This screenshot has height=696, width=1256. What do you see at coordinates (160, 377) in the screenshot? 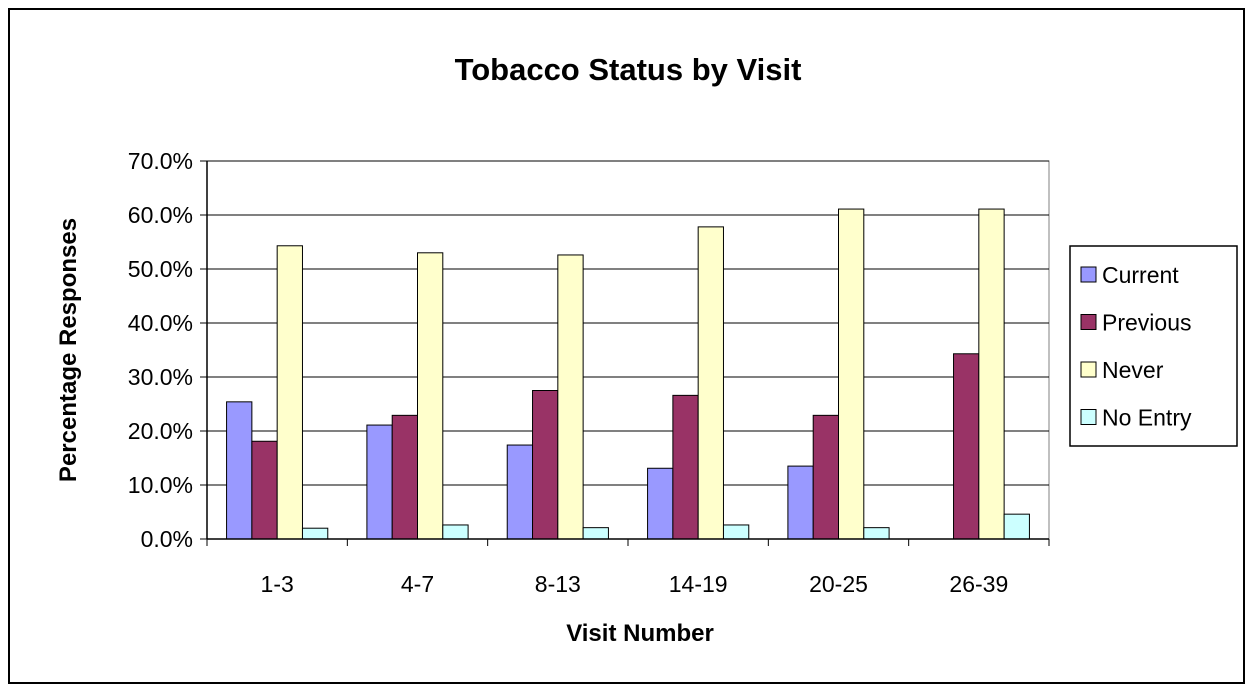
I see `y-tick-label: 30.0%` at bounding box center [160, 377].